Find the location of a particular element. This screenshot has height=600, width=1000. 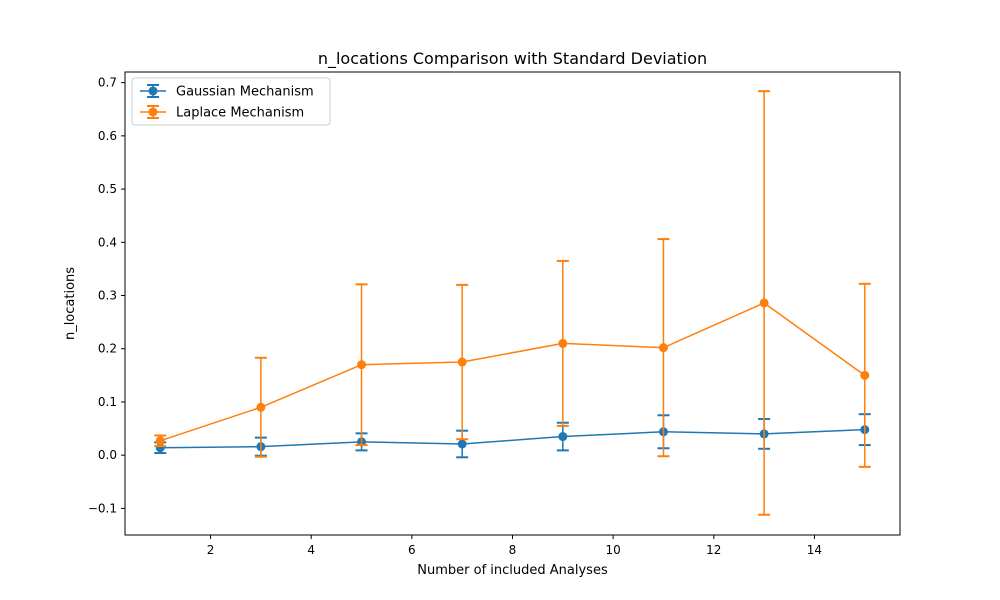

legend-label: Gaussian Mechanism is located at coordinates (245, 92).